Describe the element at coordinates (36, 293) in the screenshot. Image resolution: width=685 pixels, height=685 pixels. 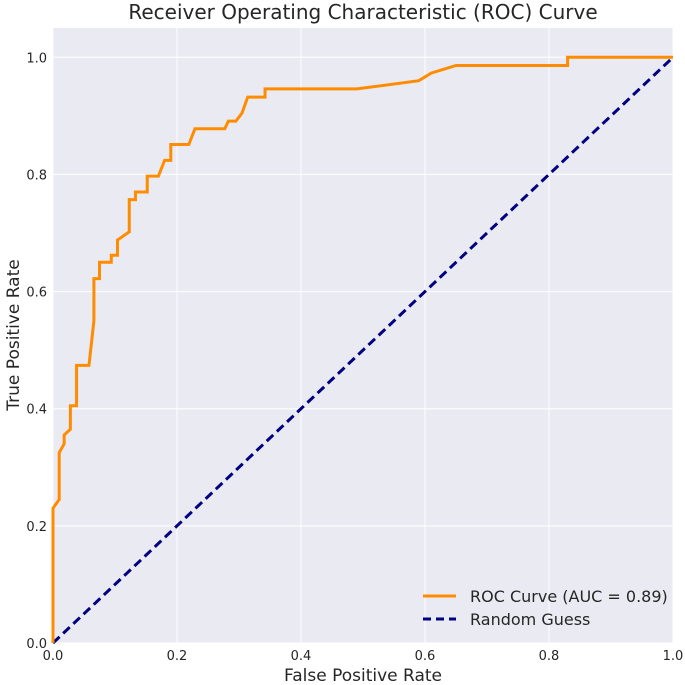
I see `y-tick-label: 0.6` at that location.